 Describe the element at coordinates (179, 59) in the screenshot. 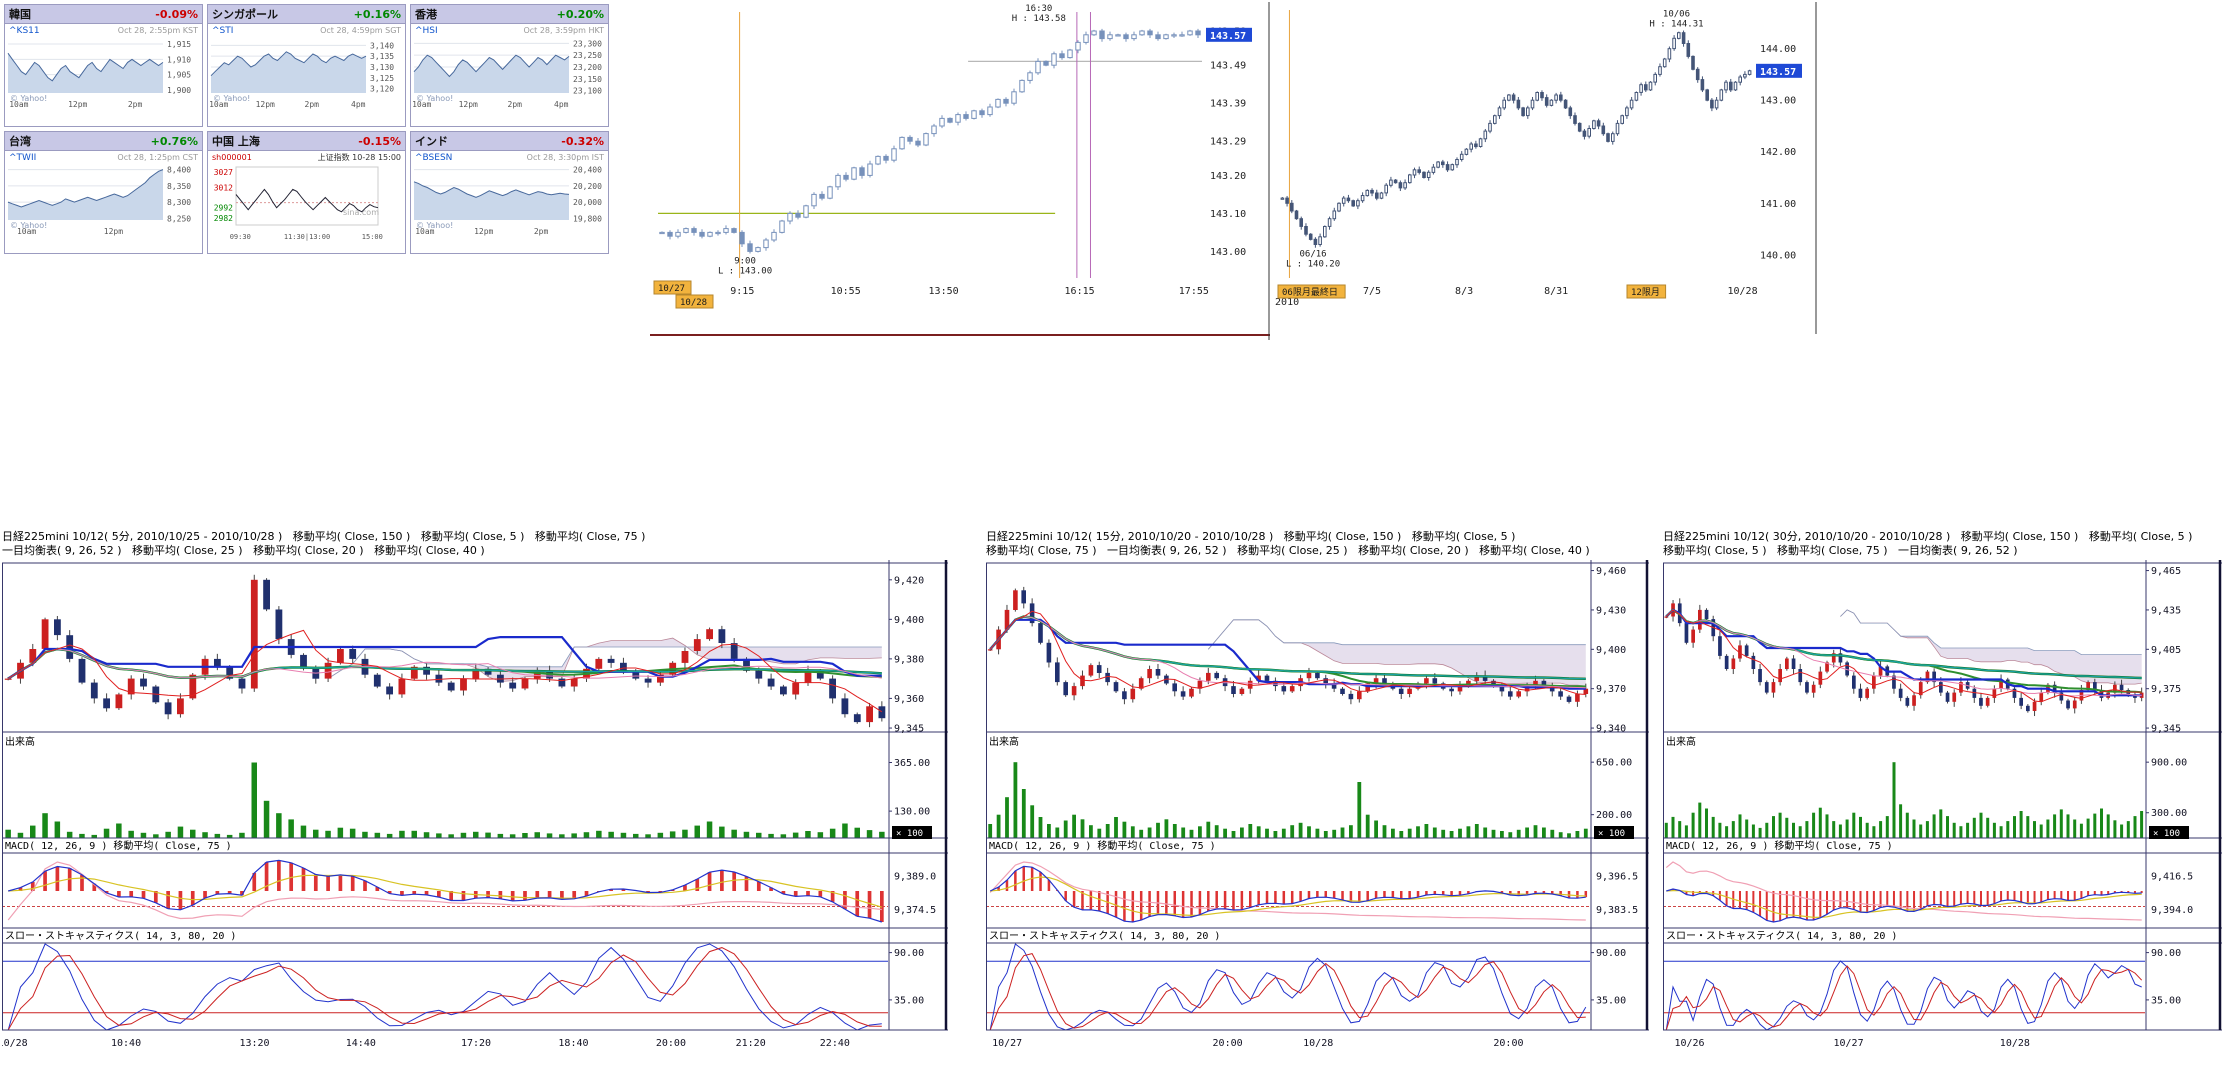

I see `svg-text: 1,910` at that location.